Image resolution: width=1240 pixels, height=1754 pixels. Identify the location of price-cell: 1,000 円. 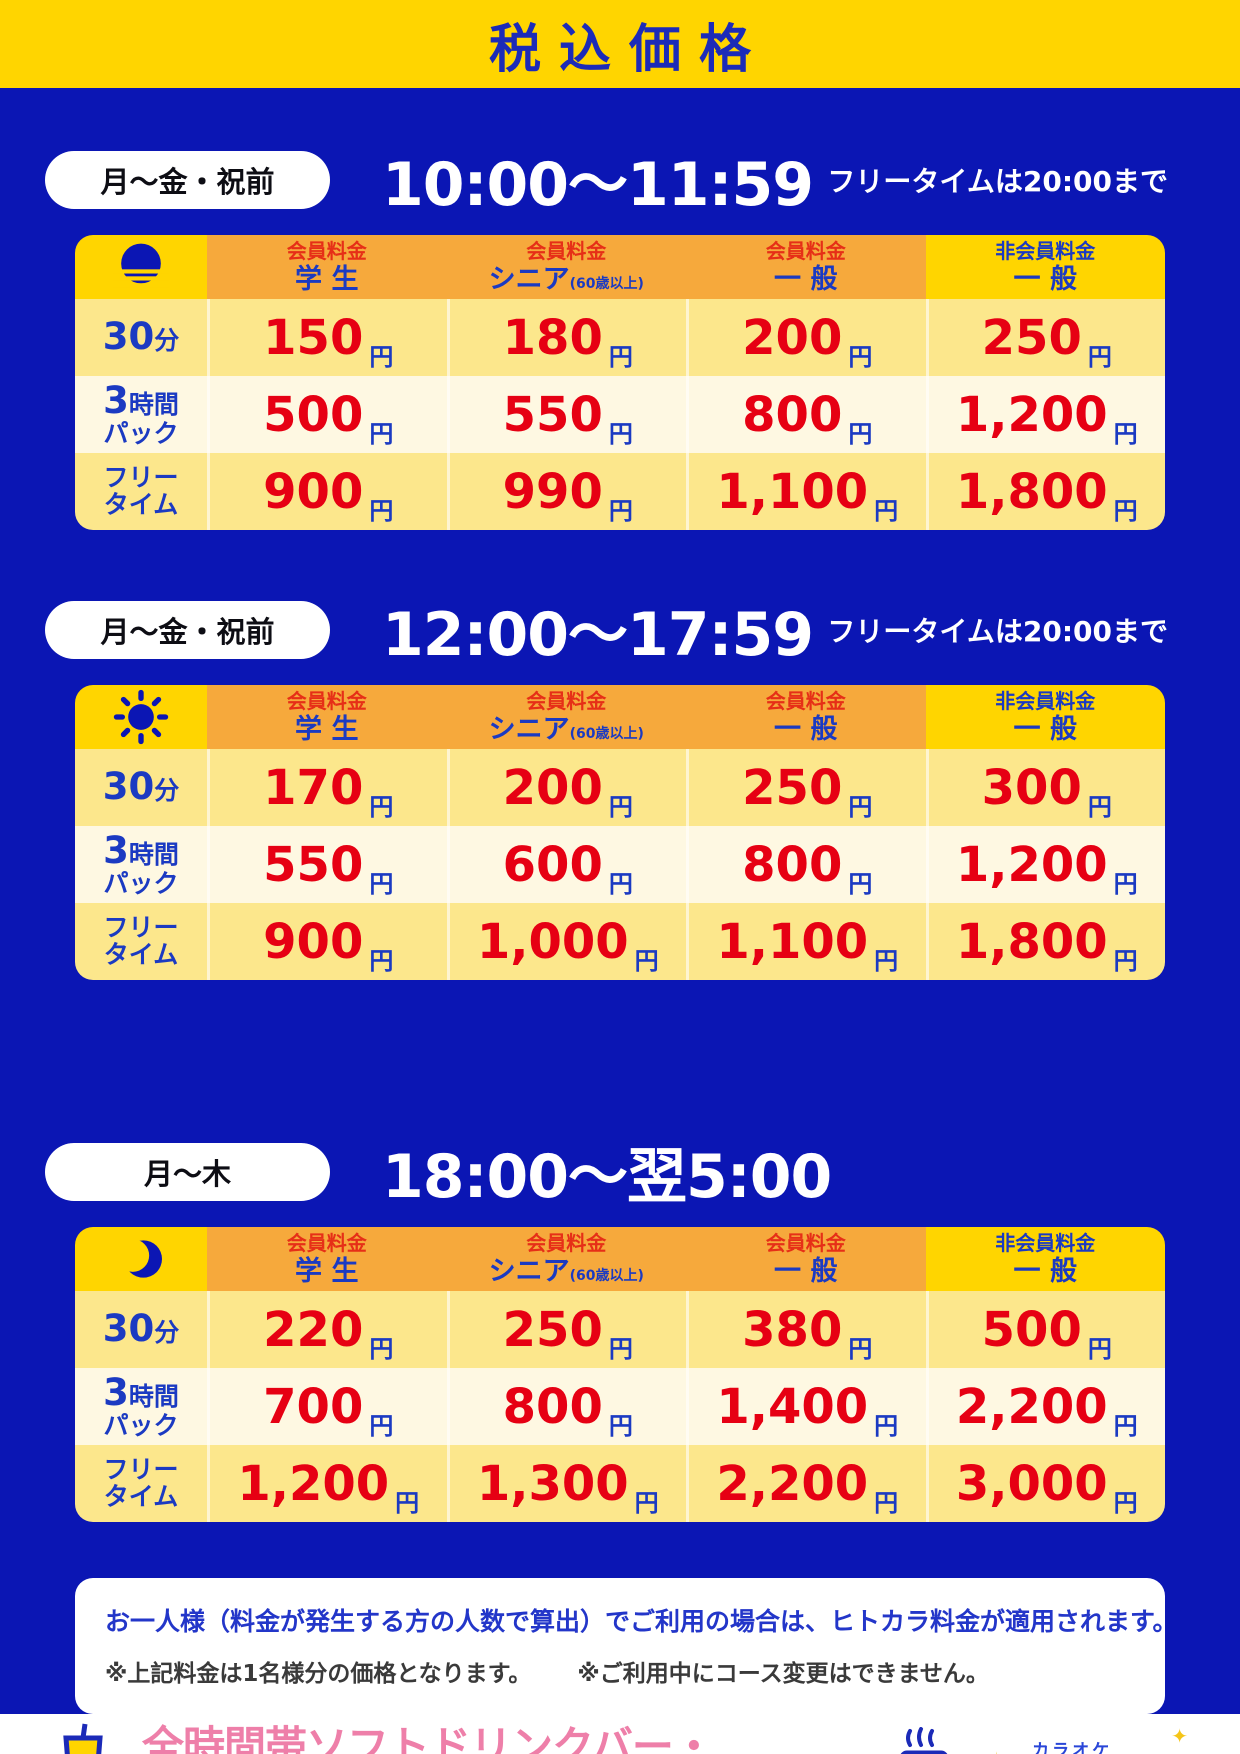
(566, 941).